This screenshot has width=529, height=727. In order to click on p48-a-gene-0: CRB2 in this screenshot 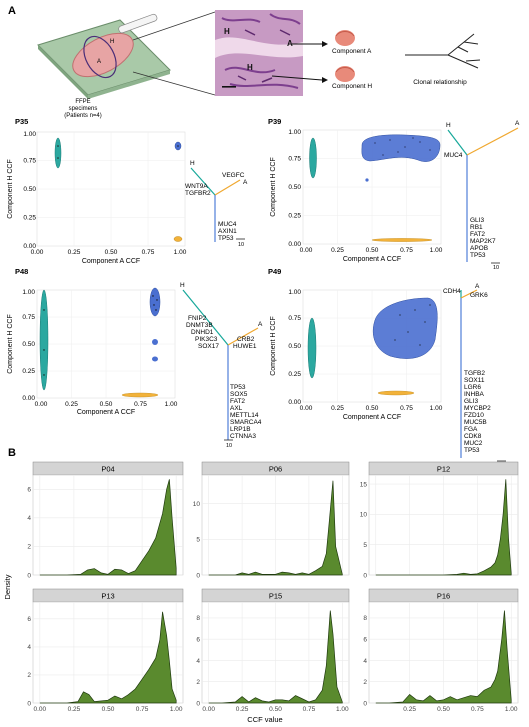, I will do `click(246, 339)`.